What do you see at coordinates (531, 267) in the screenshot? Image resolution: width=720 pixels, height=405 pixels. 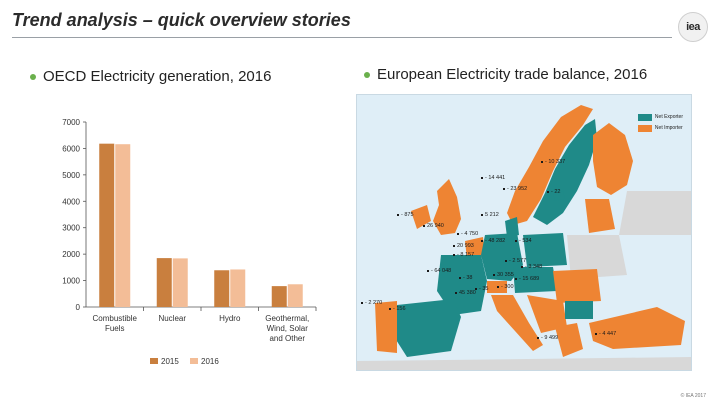 I see `map-value-label: - 3 348` at bounding box center [531, 267].